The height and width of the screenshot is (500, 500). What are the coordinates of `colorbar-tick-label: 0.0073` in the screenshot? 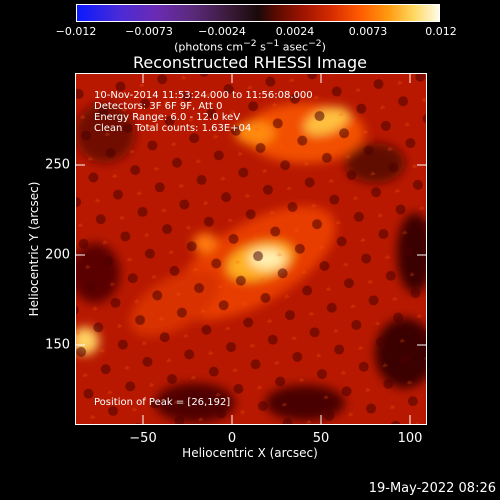 It's located at (368, 31).